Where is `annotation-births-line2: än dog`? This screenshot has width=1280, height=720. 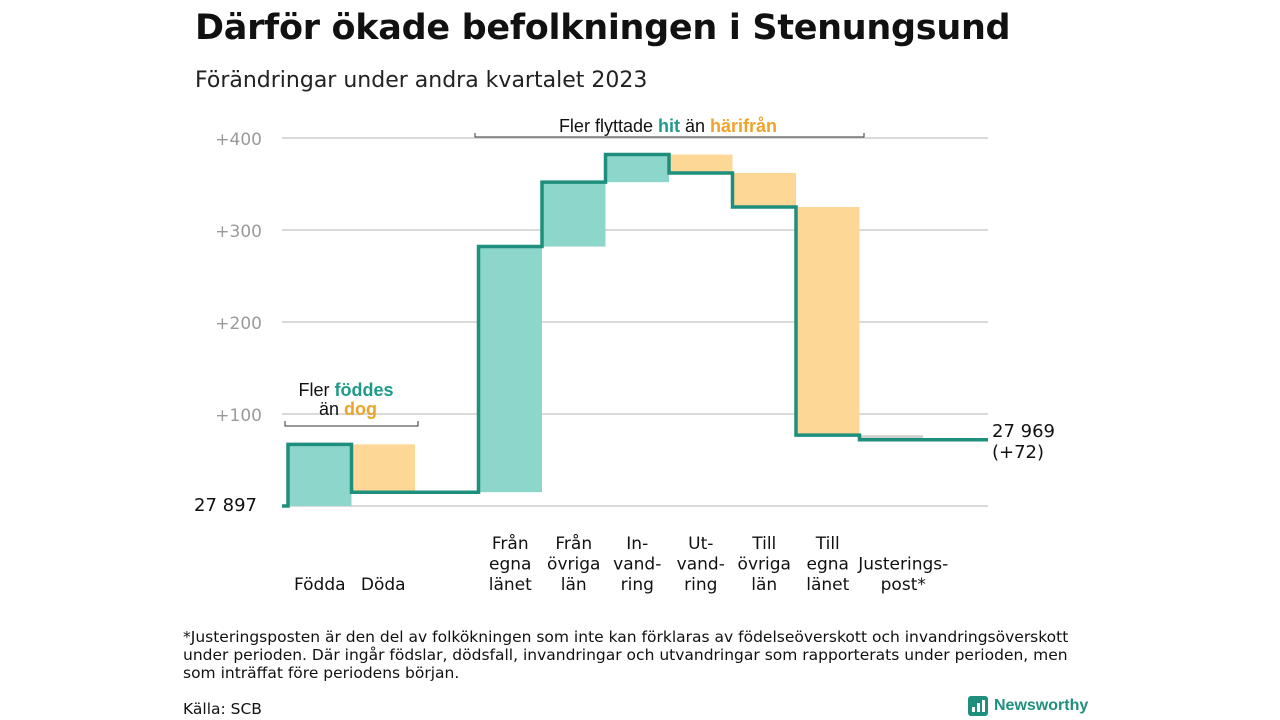 annotation-births-line2: än dog is located at coordinates (348, 409).